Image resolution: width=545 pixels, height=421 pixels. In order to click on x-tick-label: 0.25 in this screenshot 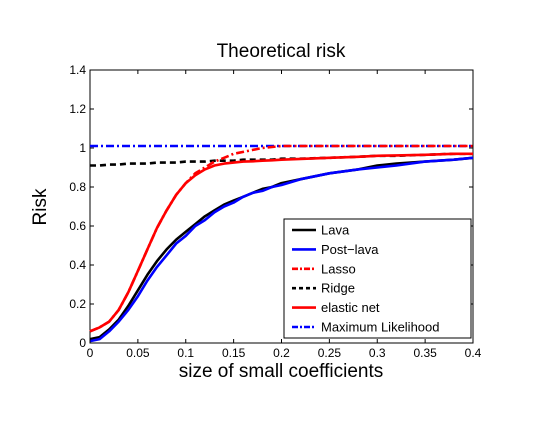, I will do `click(330, 353)`.